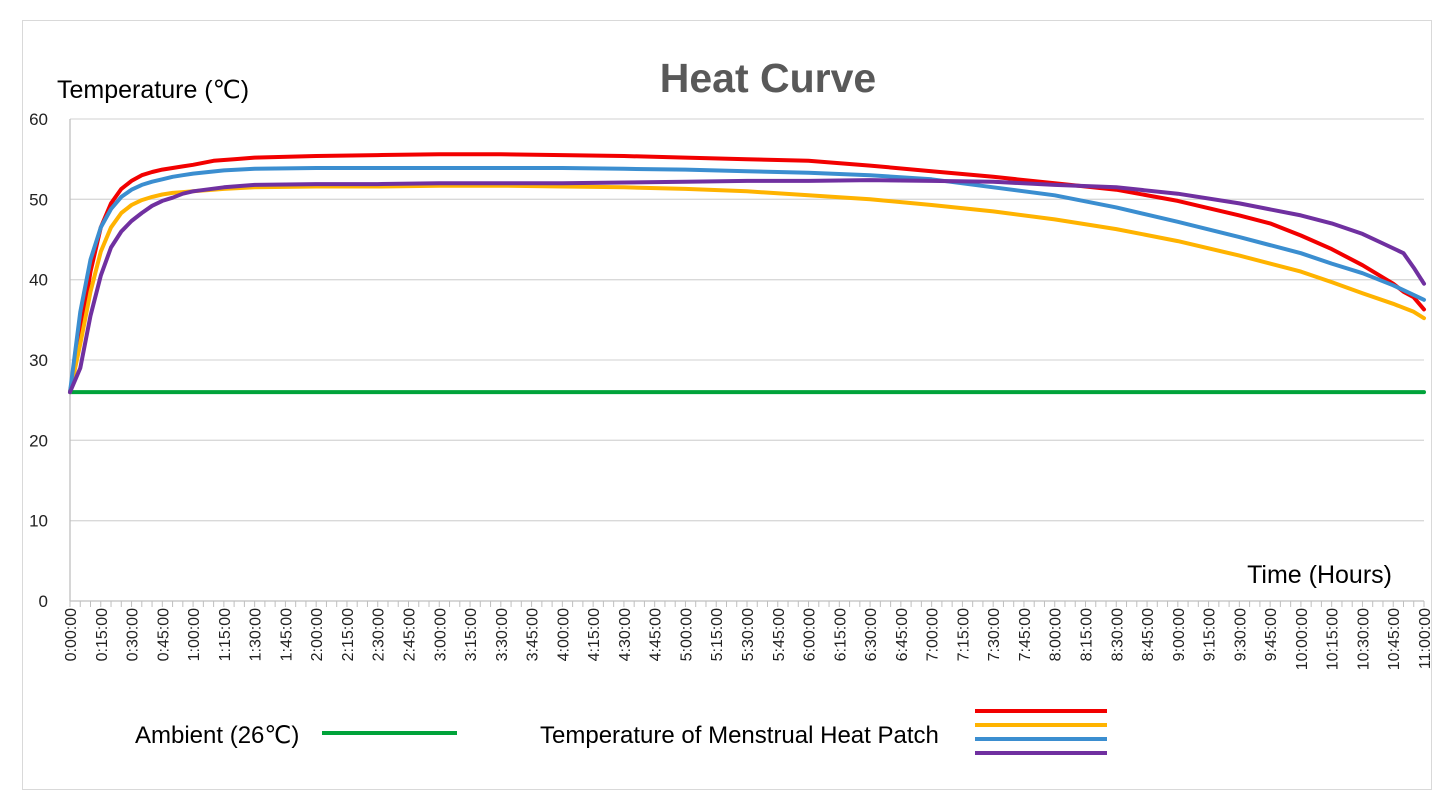  Describe the element at coordinates (1363, 639) in the screenshot. I see `x-tick-label: 10:30:00` at that location.